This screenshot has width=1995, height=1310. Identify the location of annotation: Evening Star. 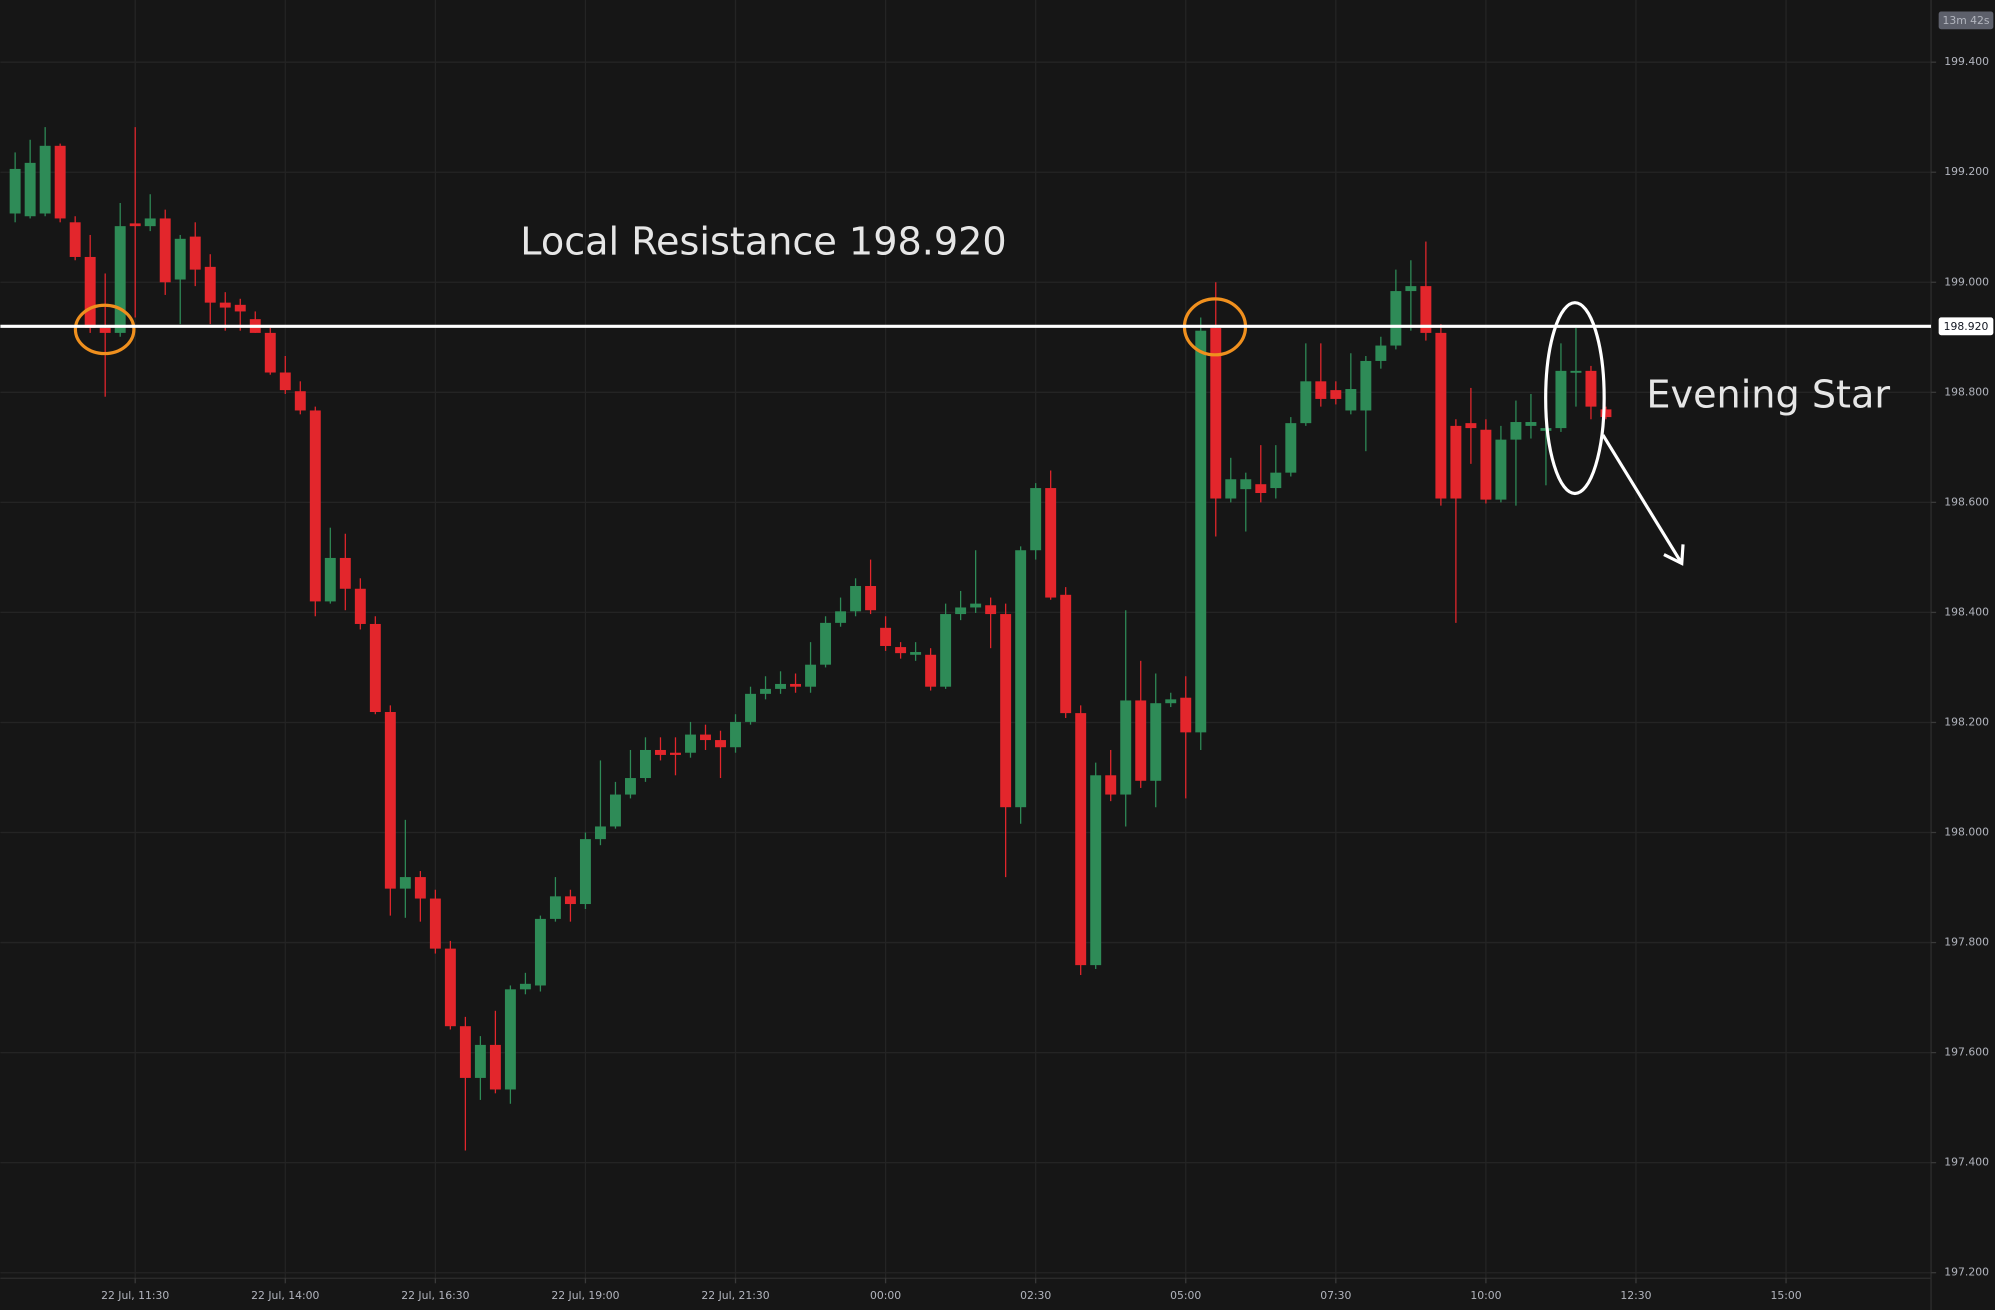
(1768, 394).